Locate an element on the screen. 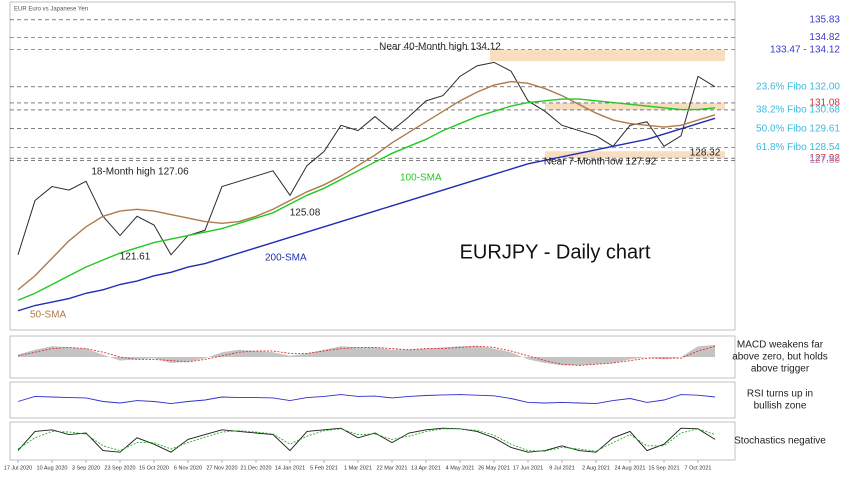 This screenshot has width=849, height=480. x-tick-label: 24 Aug 2021 is located at coordinates (630, 468).